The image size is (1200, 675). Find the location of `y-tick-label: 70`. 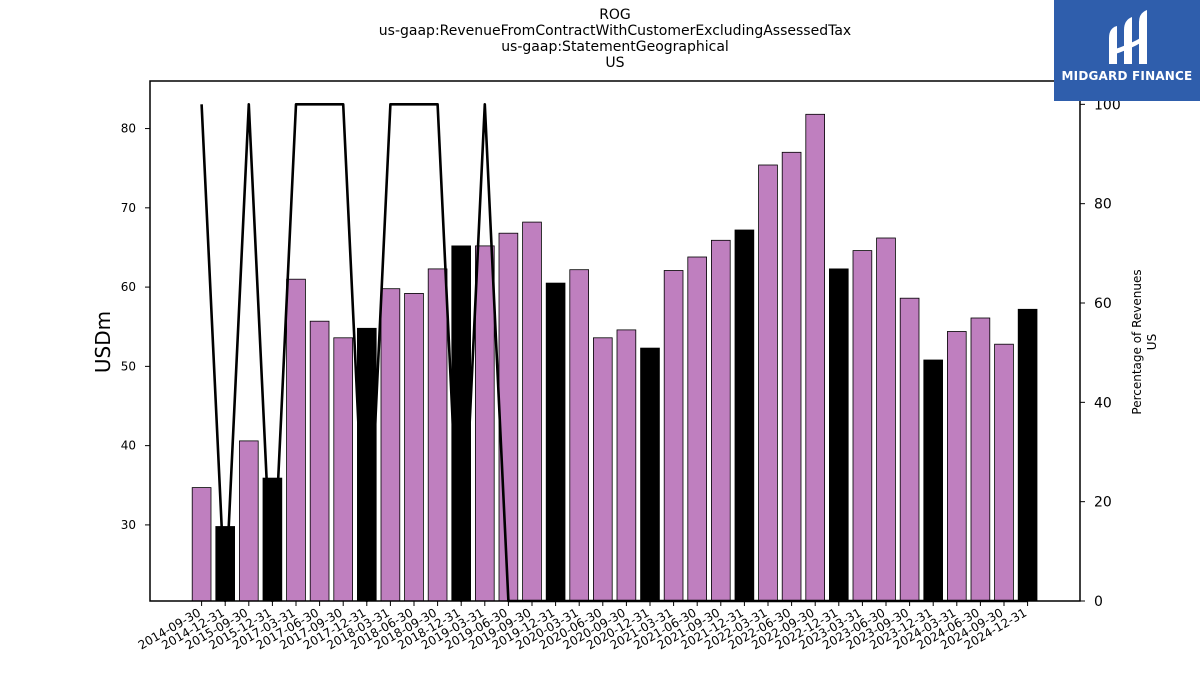

y-tick-label: 70 is located at coordinates (128, 208).